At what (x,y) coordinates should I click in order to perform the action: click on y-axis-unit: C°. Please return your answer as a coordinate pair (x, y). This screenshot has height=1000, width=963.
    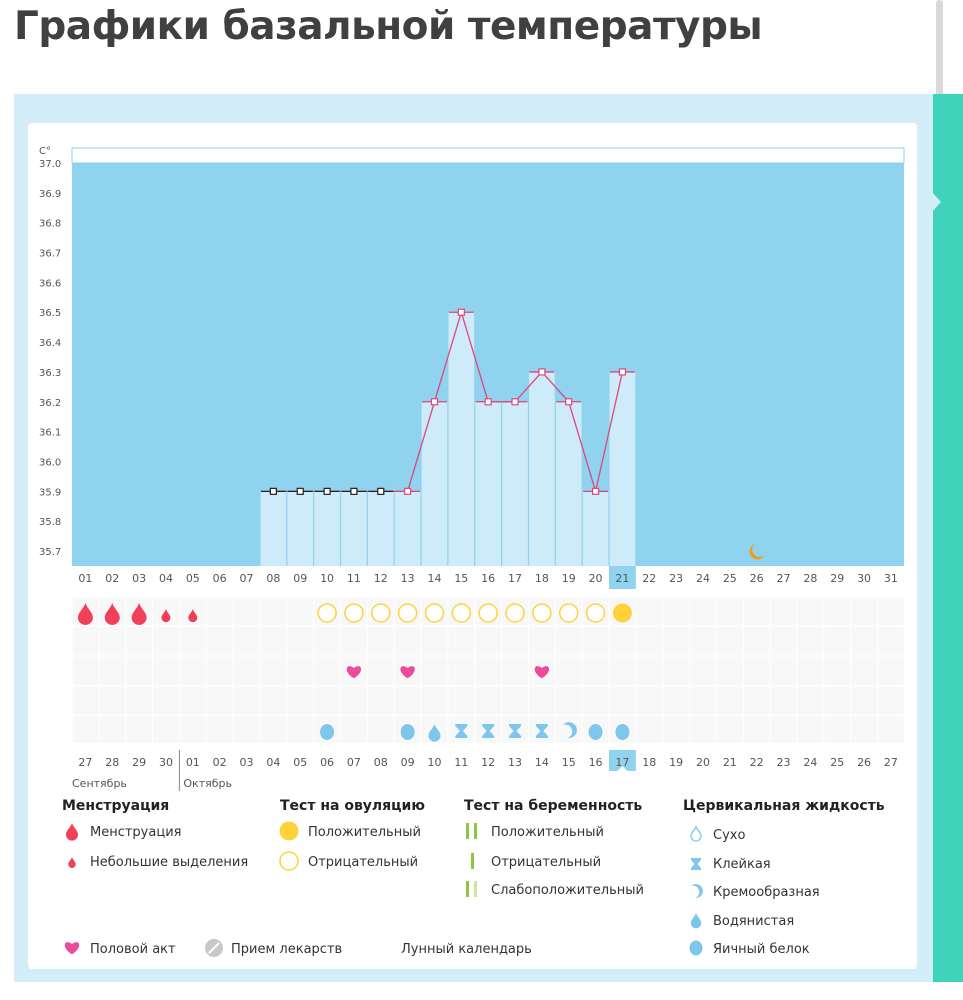
    Looking at the image, I should click on (45, 151).